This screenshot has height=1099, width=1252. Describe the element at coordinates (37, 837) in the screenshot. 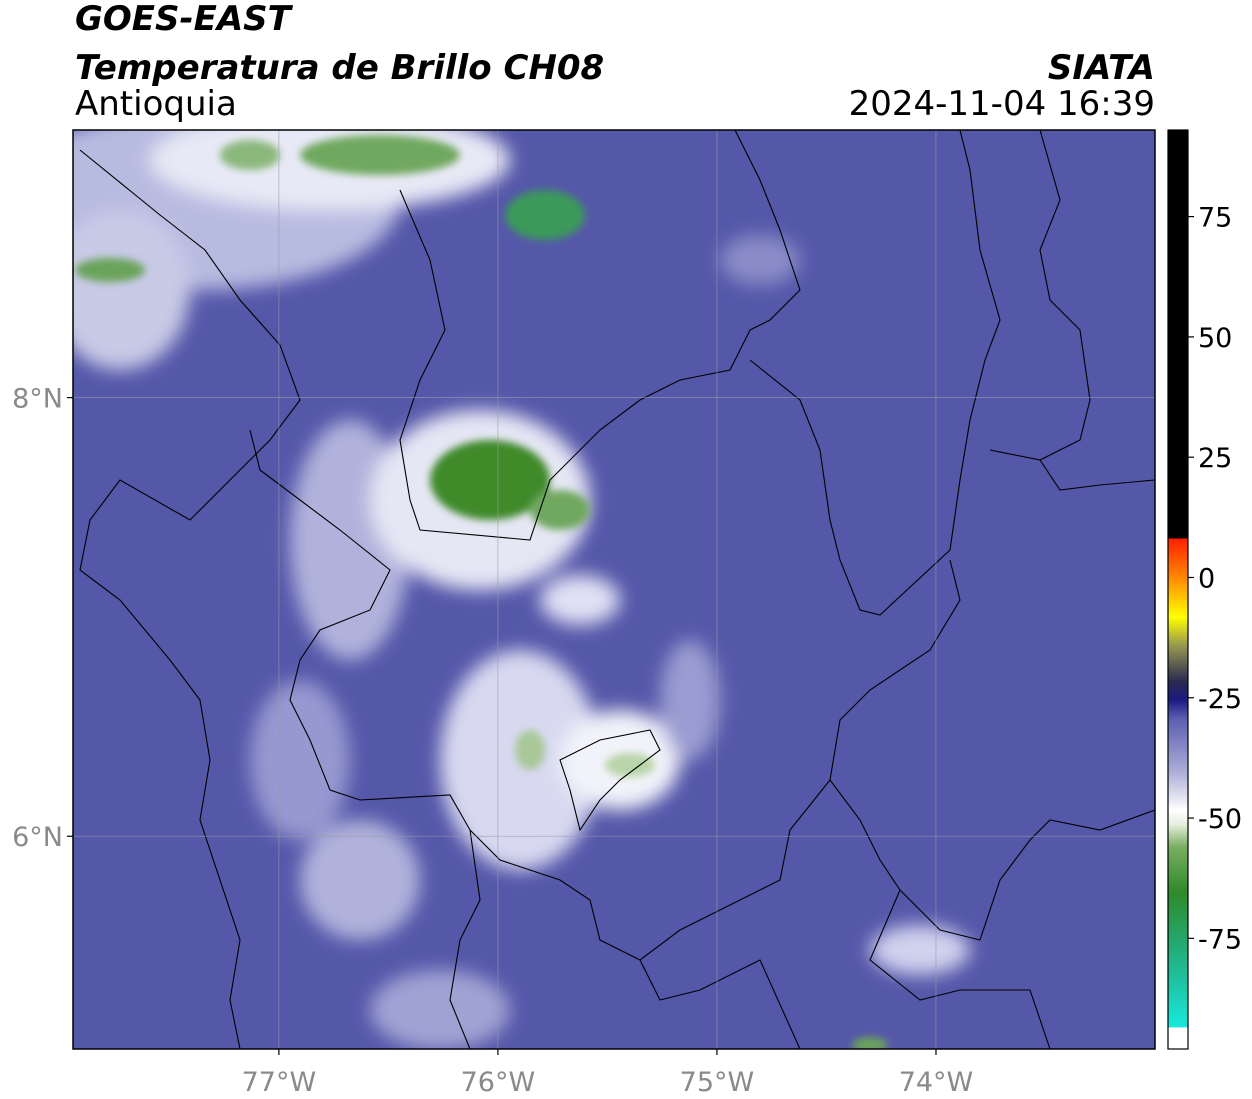

I see `y-tick-label: 6°N` at that location.